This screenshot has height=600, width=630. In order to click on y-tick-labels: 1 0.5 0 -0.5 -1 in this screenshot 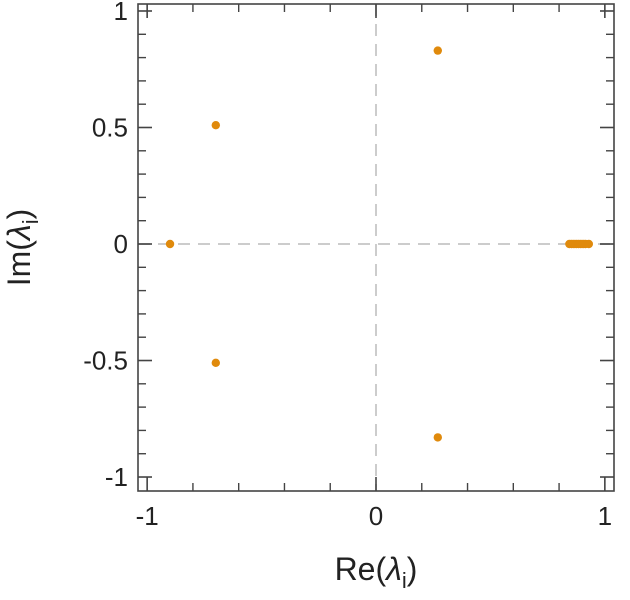, I will do `click(105, 246)`.